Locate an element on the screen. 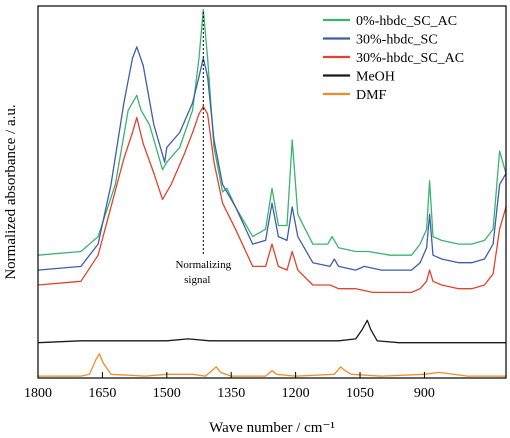 The height and width of the screenshot is (438, 510). series-line-dmf is located at coordinates (272, 365).